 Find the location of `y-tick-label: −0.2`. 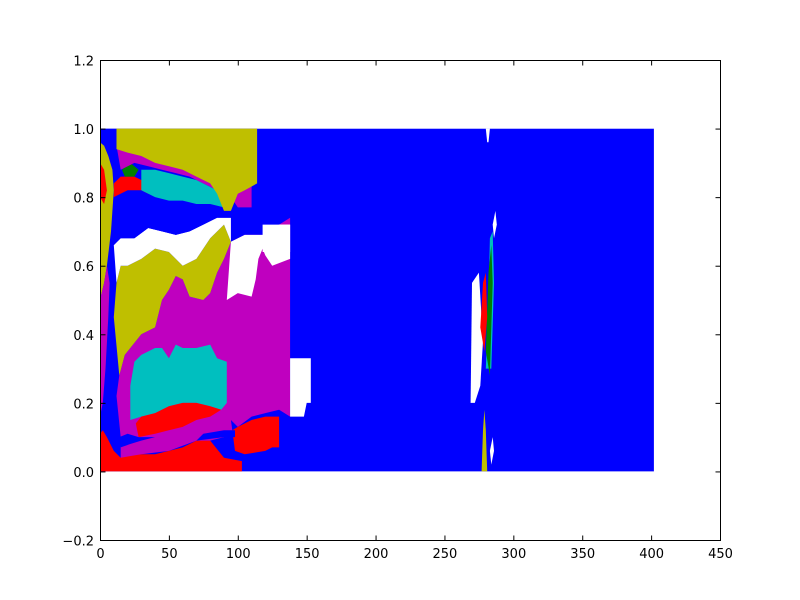

y-tick-label: −0.2 is located at coordinates (78, 542).